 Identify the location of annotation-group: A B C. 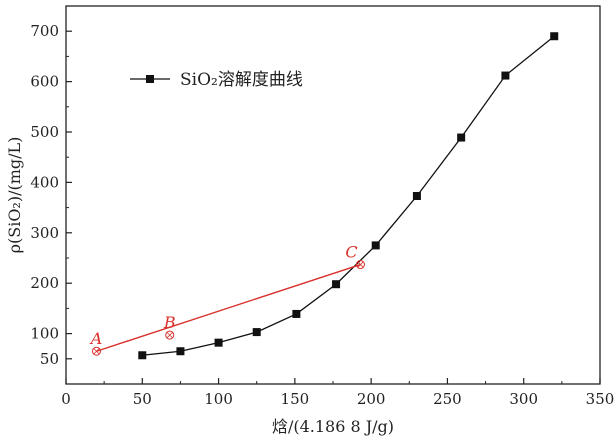
(227, 299).